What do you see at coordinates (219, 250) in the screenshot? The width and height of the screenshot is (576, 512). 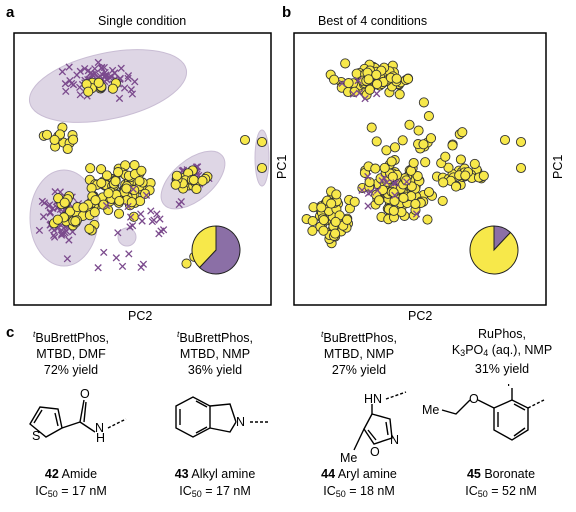 I see `pie-slice` at bounding box center [219, 250].